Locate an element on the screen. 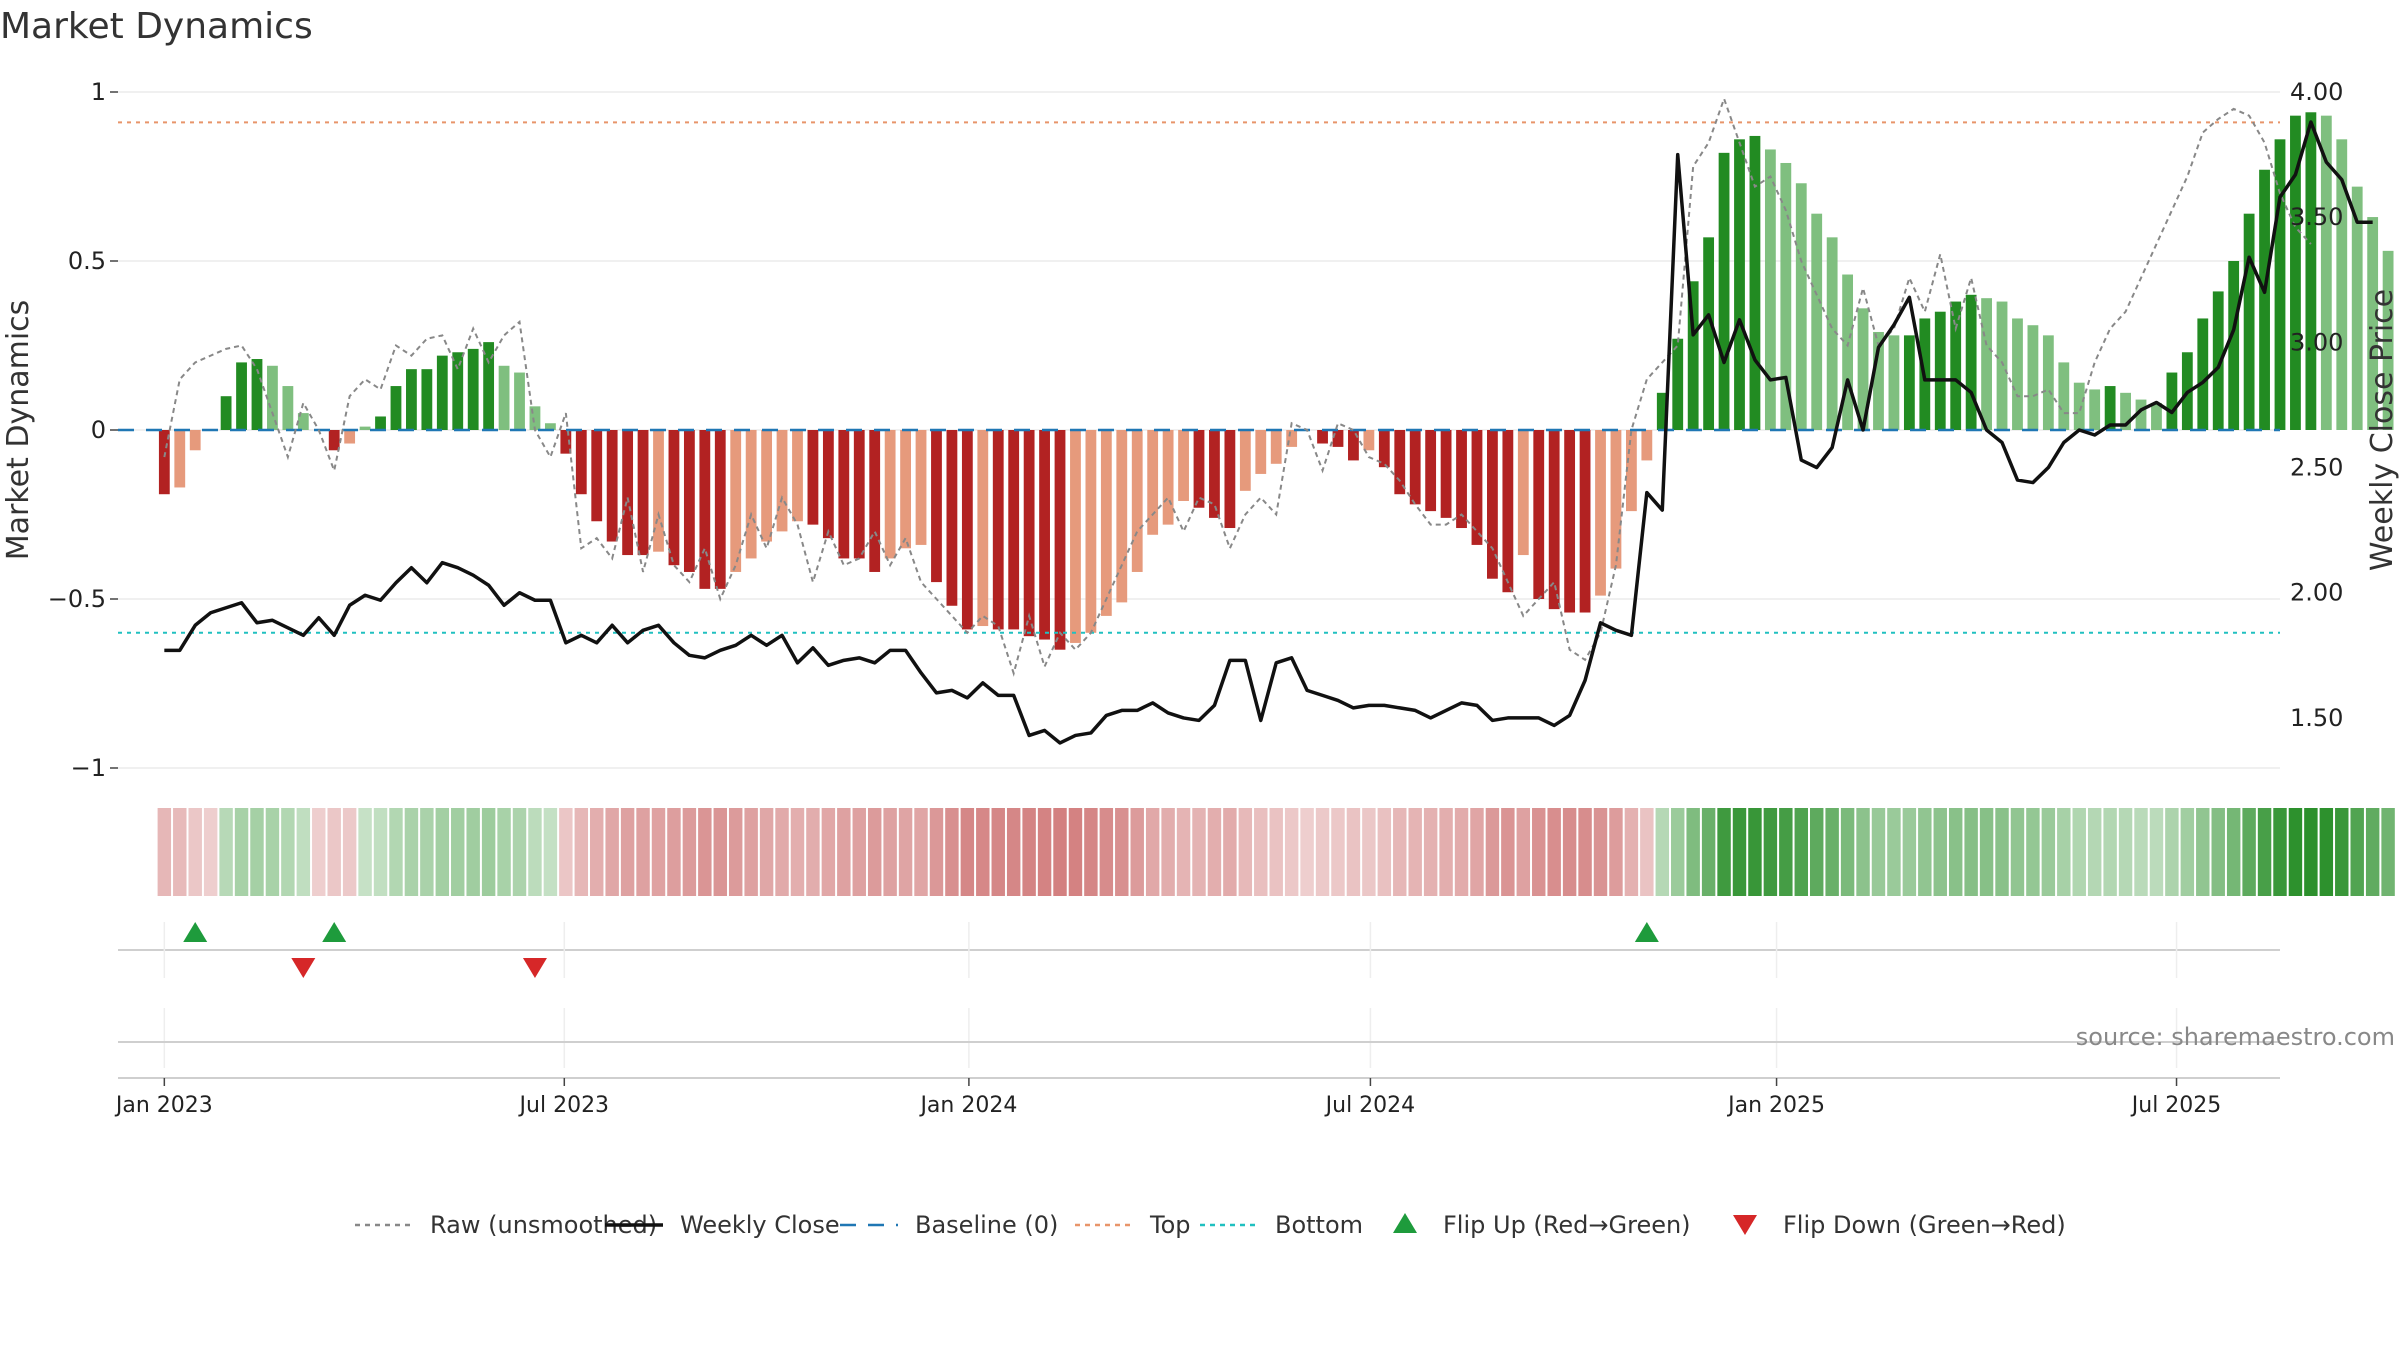 Image resolution: width=2400 pixels, height=1350 pixels. x-tick-label: Jul 2025 is located at coordinates (2176, 1105).